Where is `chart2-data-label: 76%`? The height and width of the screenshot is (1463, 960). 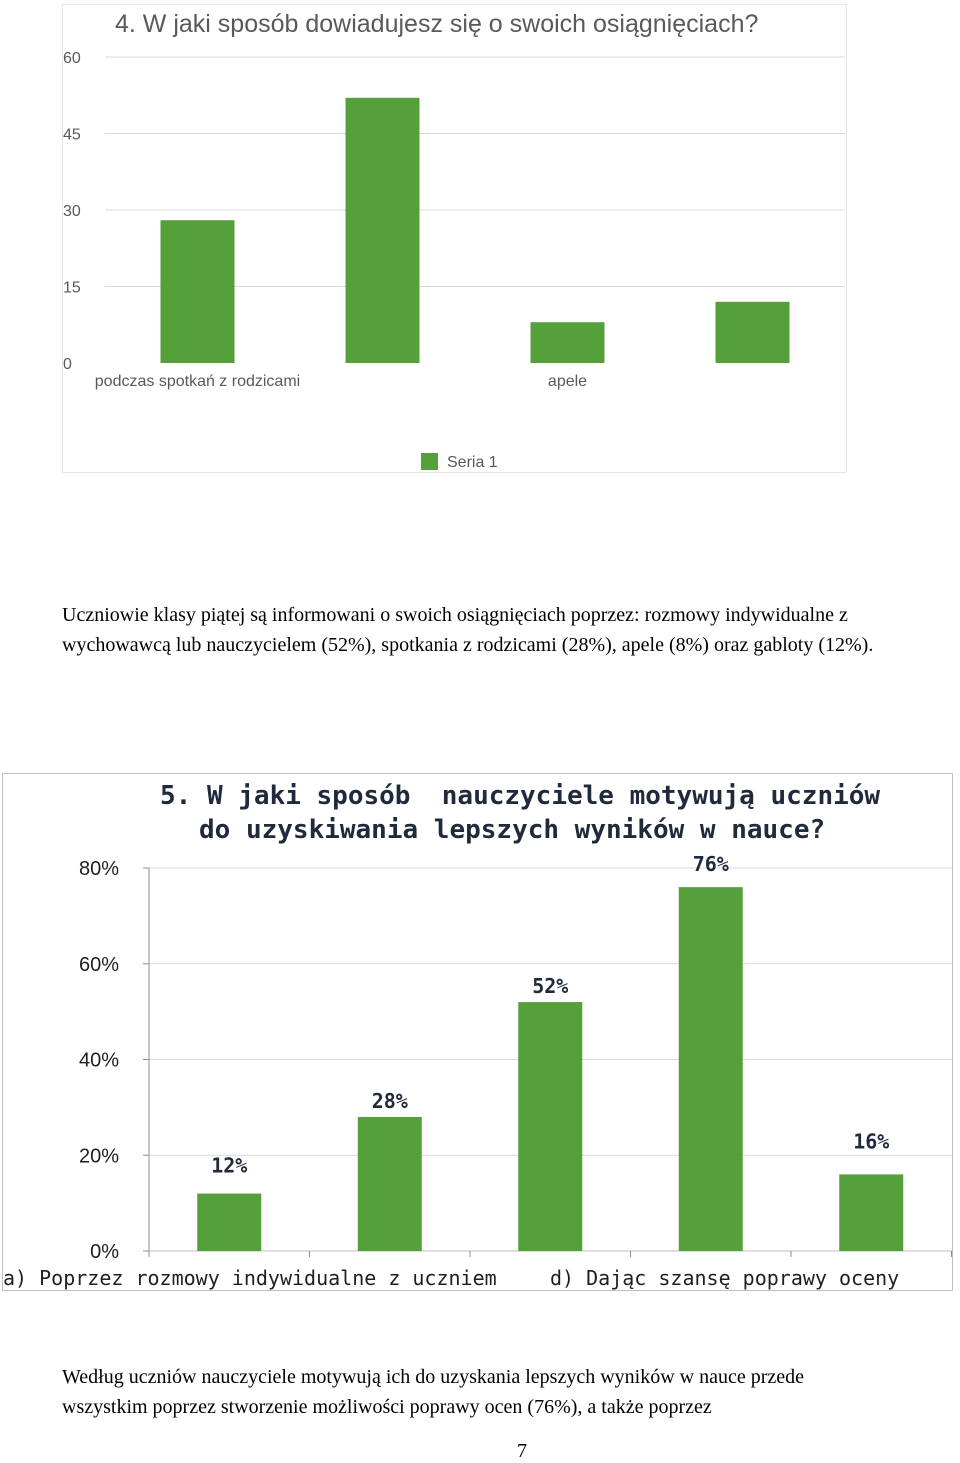 chart2-data-label: 76% is located at coordinates (711, 864).